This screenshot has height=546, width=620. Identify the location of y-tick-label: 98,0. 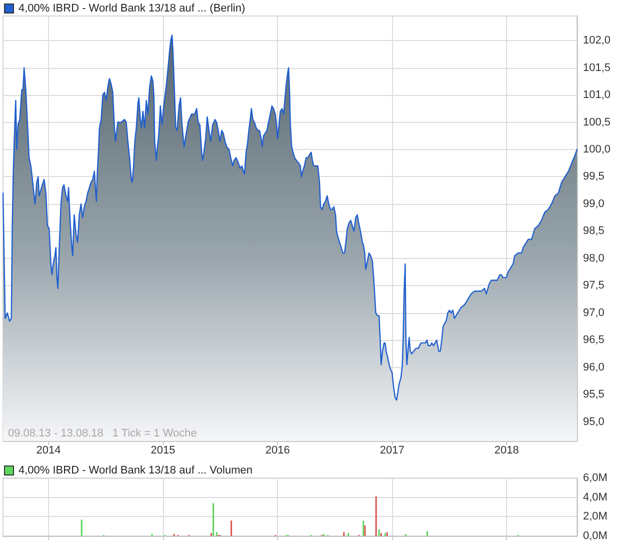
(593, 258).